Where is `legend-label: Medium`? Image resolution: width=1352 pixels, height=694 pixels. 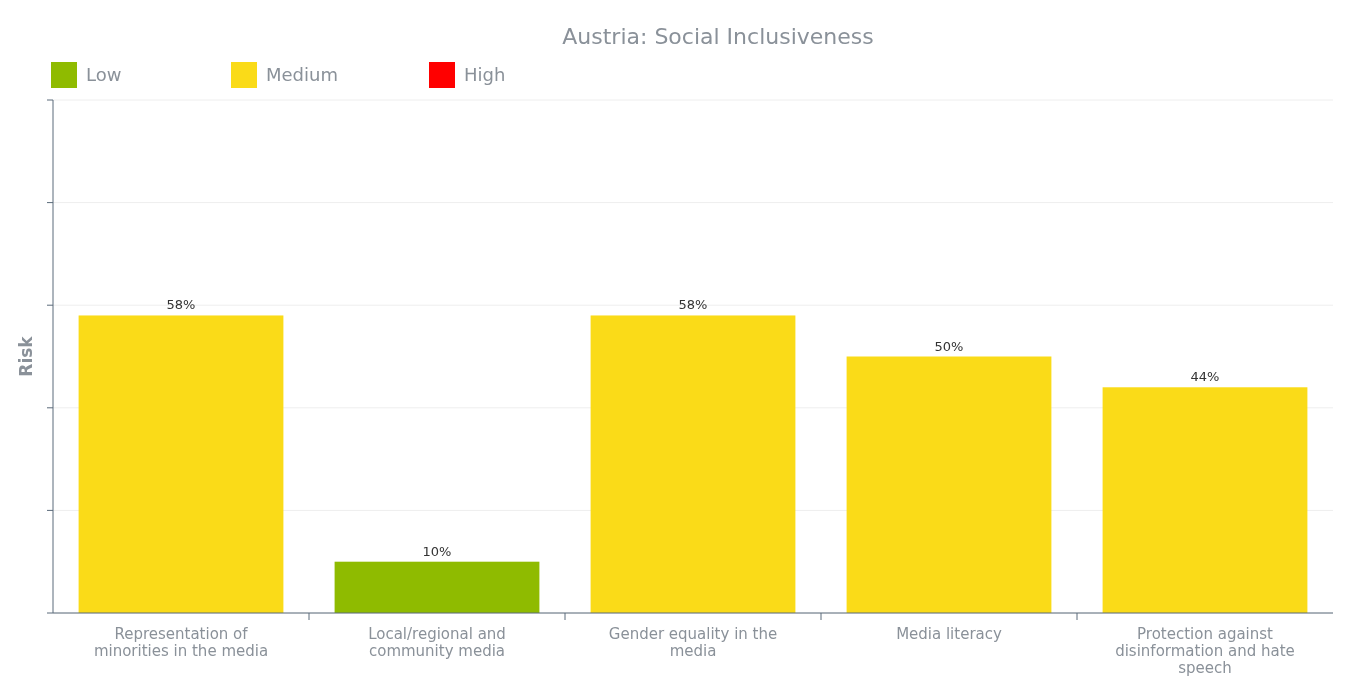 legend-label: Medium is located at coordinates (302, 74).